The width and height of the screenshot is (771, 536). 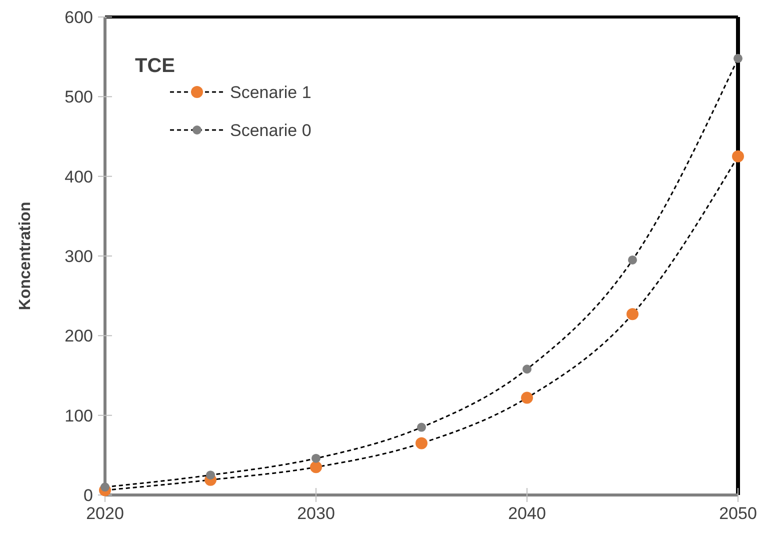 I want to click on x-tick-label: 2040, so click(x=527, y=513).